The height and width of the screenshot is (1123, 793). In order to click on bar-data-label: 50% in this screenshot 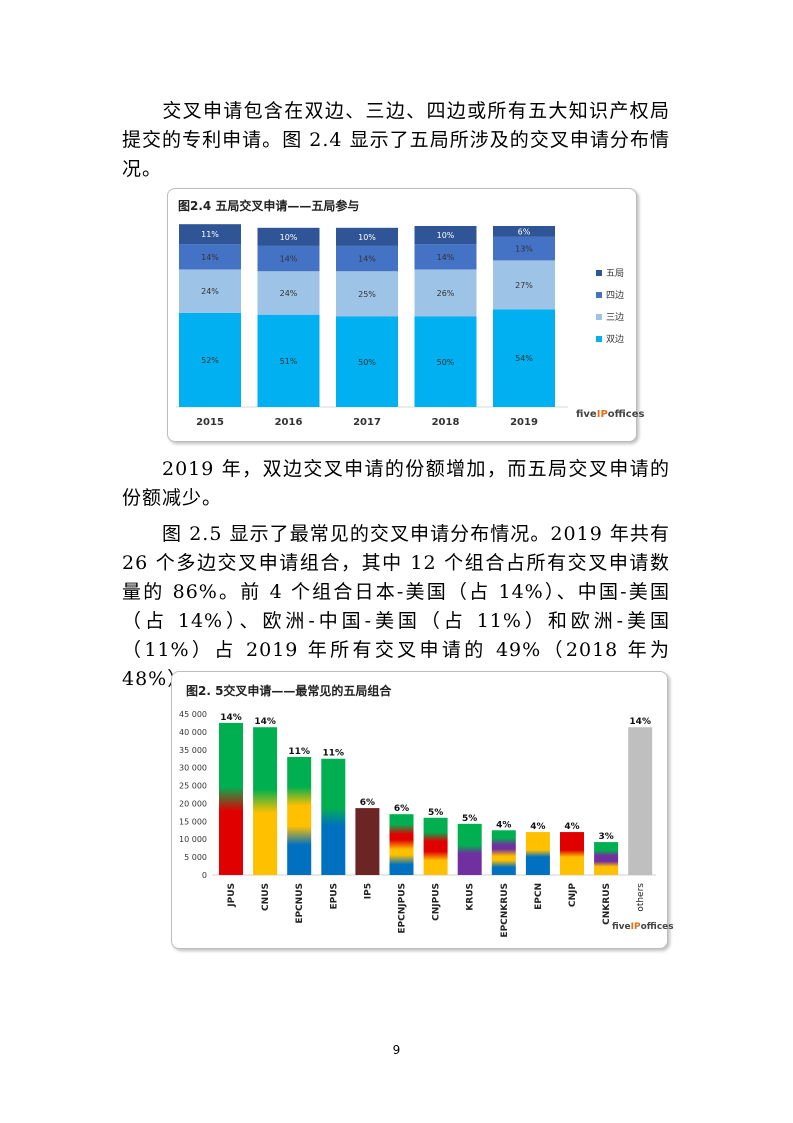, I will do `click(446, 362)`.